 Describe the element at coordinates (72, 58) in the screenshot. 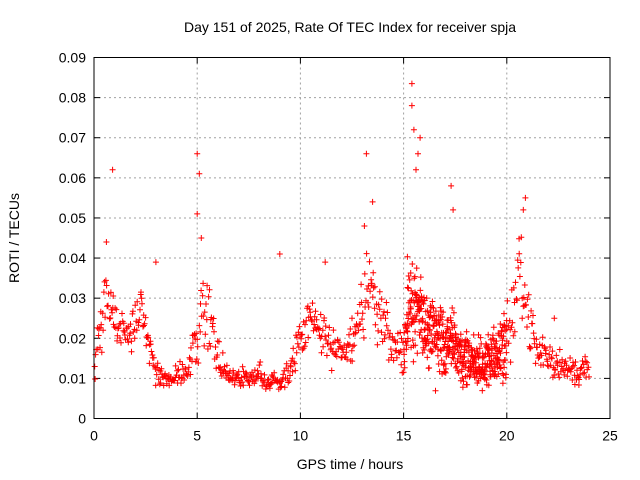

I see `y-tick-label: 0.09` at that location.